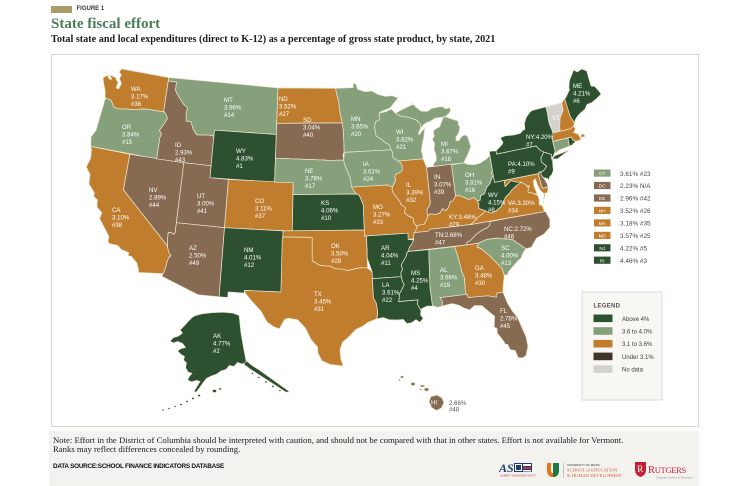  Describe the element at coordinates (637, 333) in the screenshot. I see `svg-text: 3.6 to 4.0%` at that location.